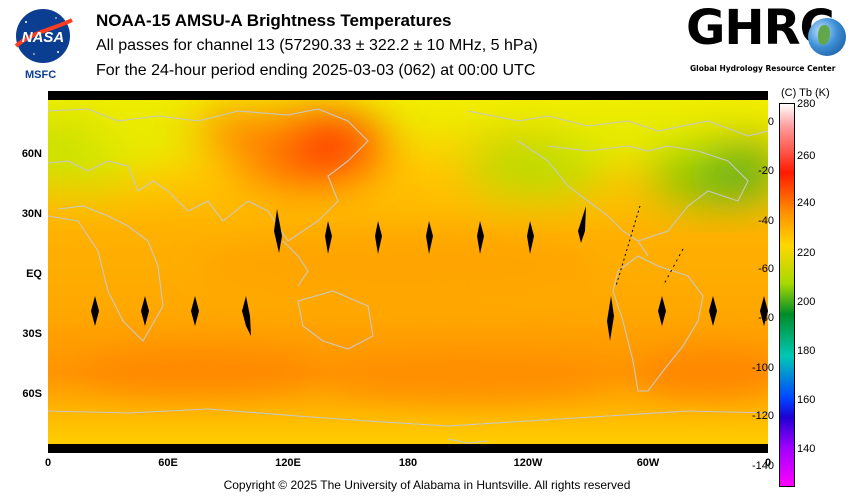 Image resolution: width=854 pixels, height=502 pixels. I want to click on lon-label-120w: 120W, so click(528, 463).